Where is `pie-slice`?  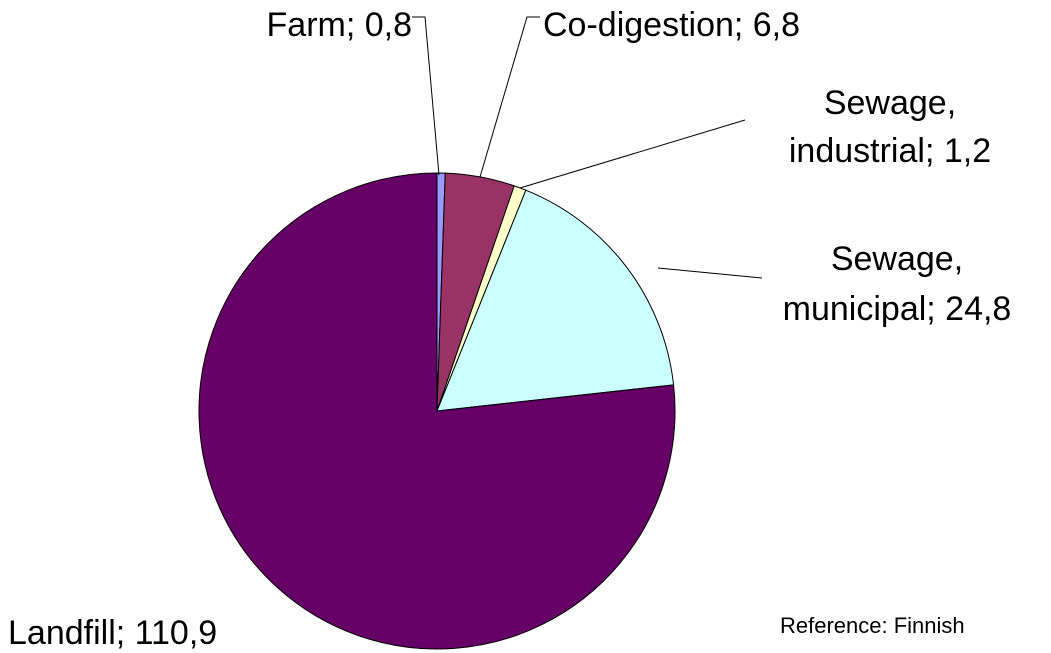
pie-slice is located at coordinates (555, 300).